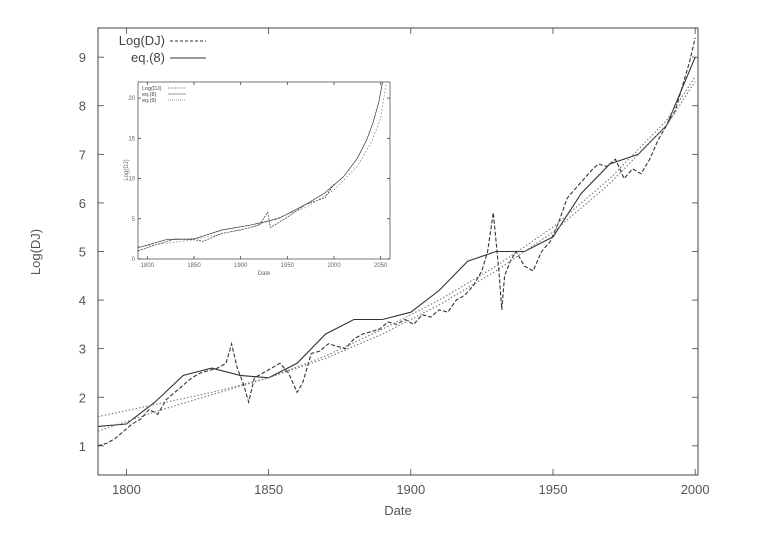  What do you see at coordinates (264, 274) in the screenshot?
I see `inset-x-axis-label: Date` at bounding box center [264, 274].